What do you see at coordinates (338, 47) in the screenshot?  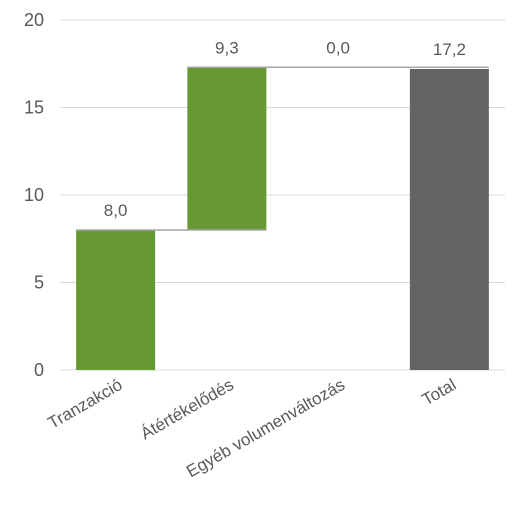 I see `data-label: 0,0` at bounding box center [338, 47].